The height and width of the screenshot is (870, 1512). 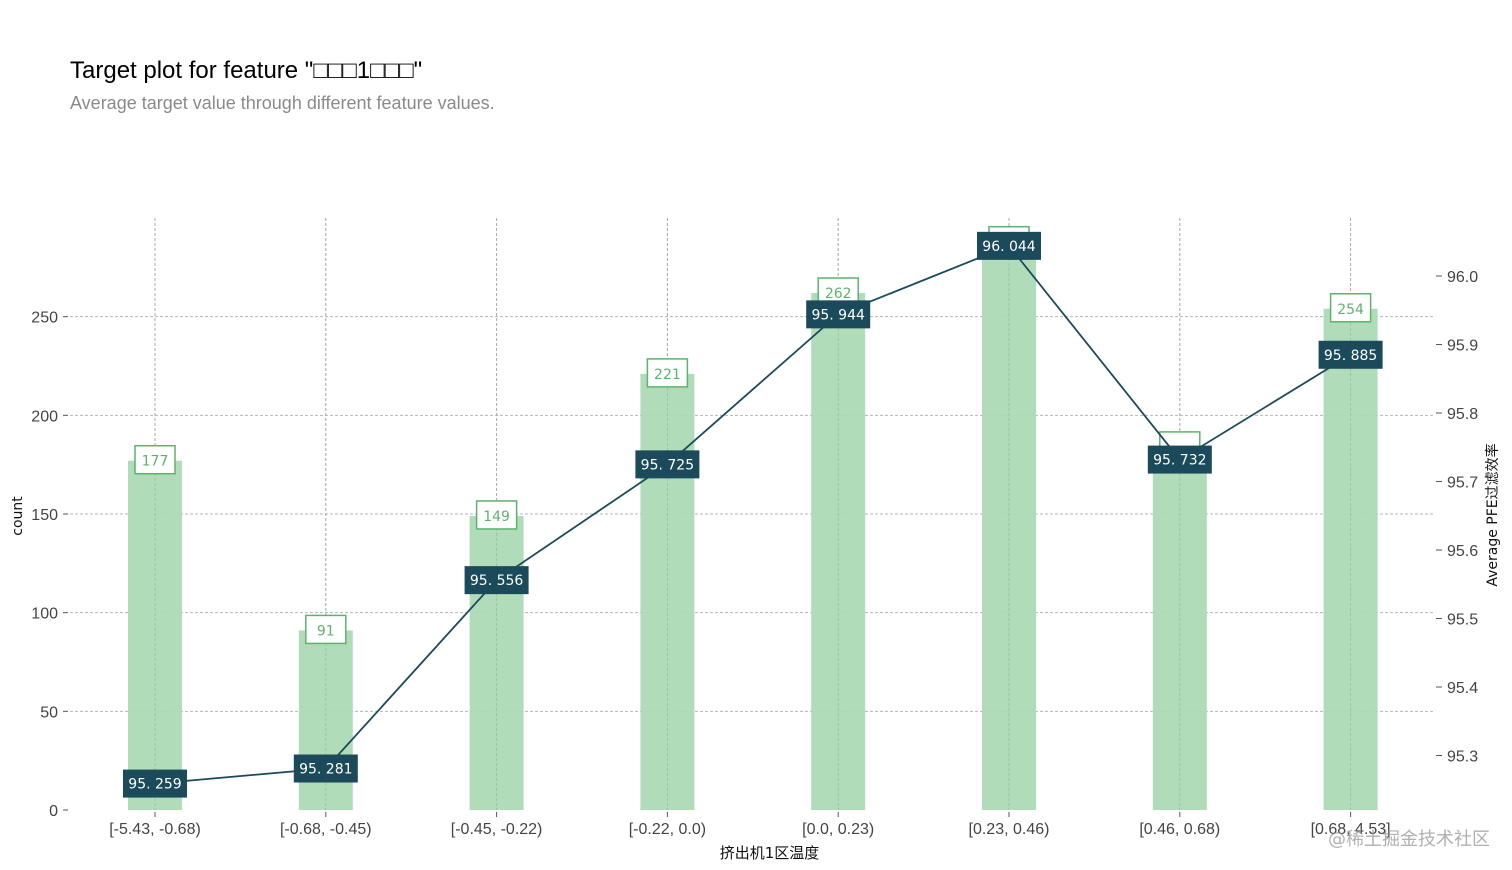 I want to click on x-tick-label: [0.46, 0.68), so click(x=1179, y=829).